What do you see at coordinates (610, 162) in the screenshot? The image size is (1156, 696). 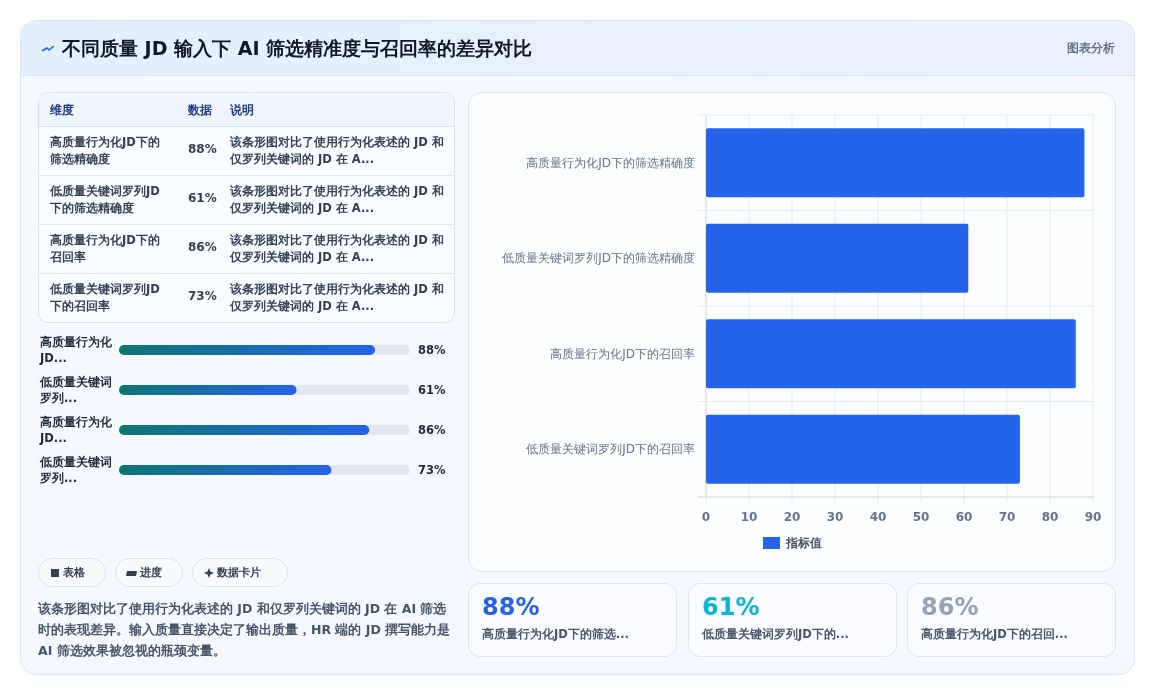 I see `y-tick-label: 高质量行为化JD下的筛选精确度` at bounding box center [610, 162].